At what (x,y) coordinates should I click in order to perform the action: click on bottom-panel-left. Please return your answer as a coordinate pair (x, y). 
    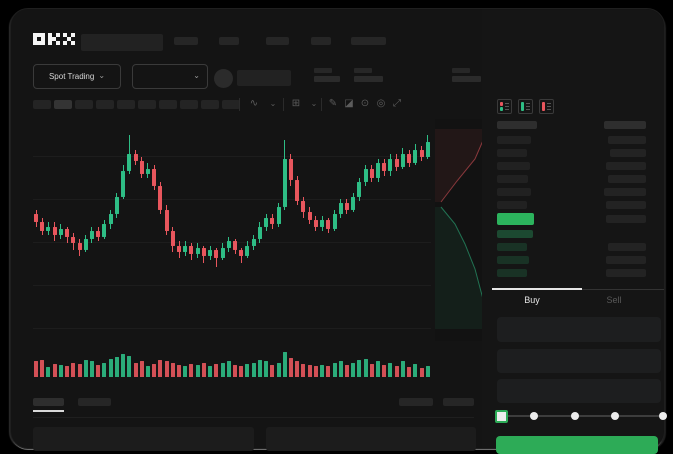
    Looking at the image, I should click on (143, 439).